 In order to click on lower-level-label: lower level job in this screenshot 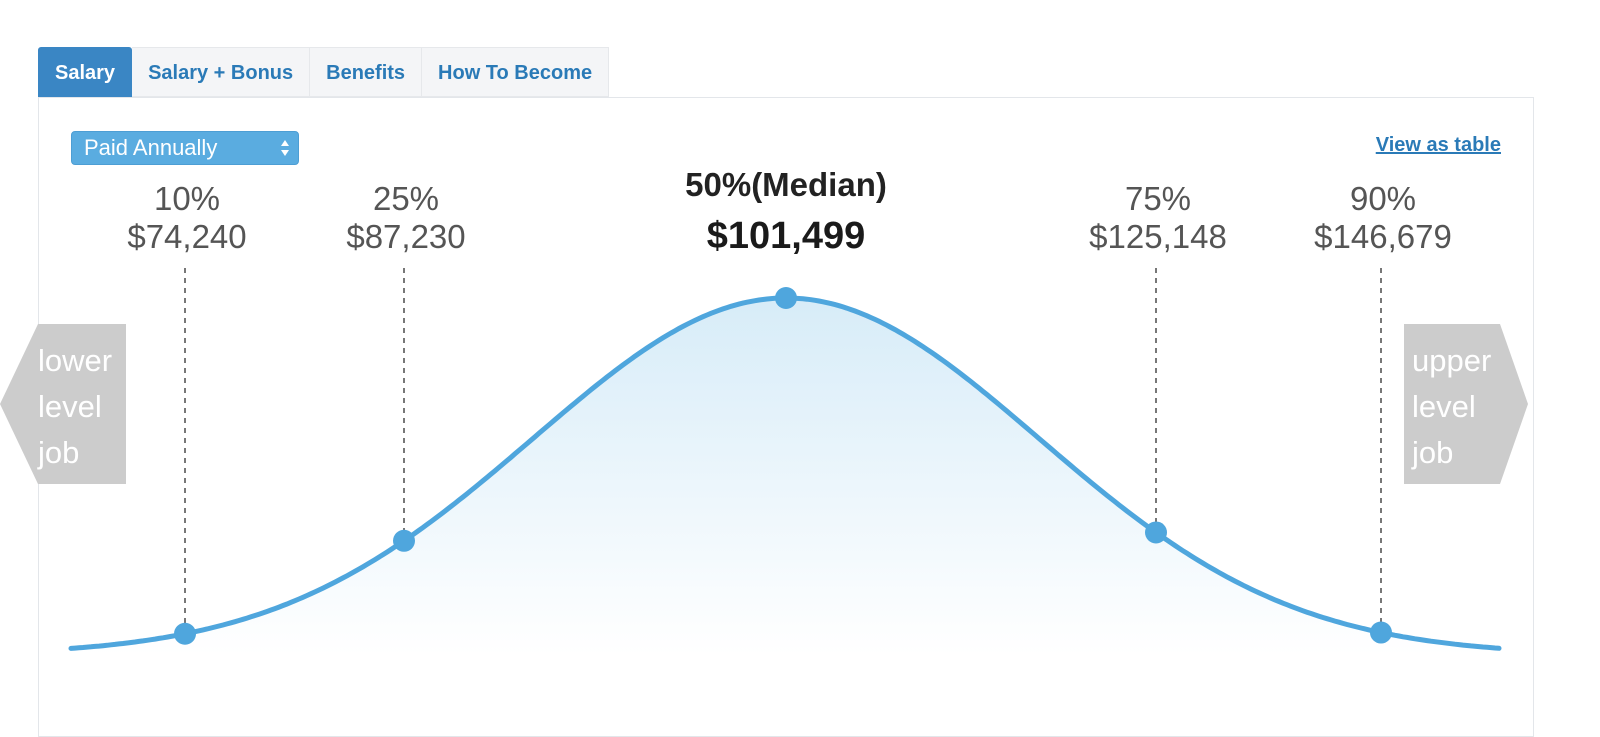, I will do `click(75, 407)`.